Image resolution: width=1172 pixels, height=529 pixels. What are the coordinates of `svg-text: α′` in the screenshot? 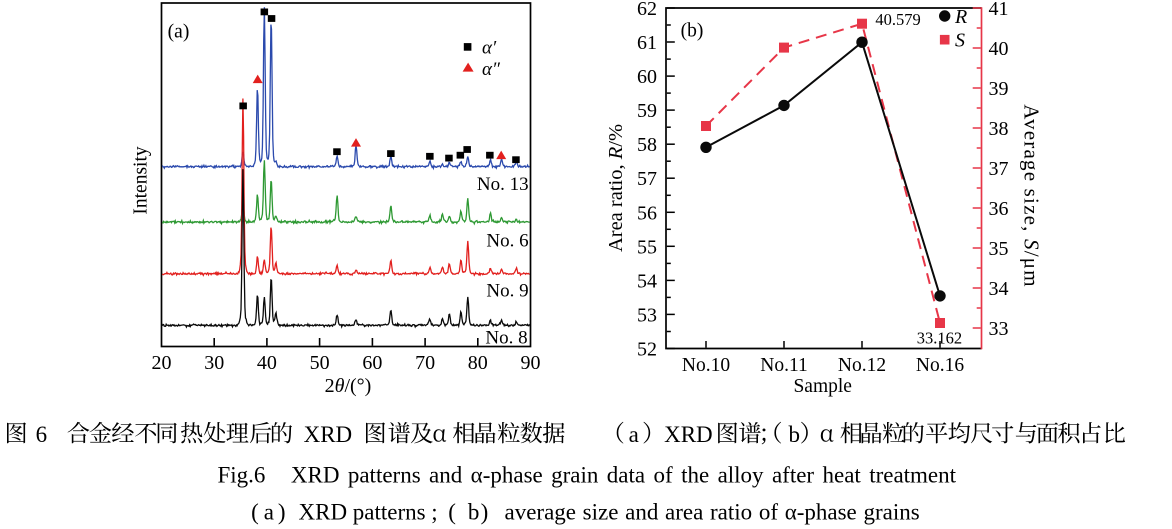 It's located at (489, 48).